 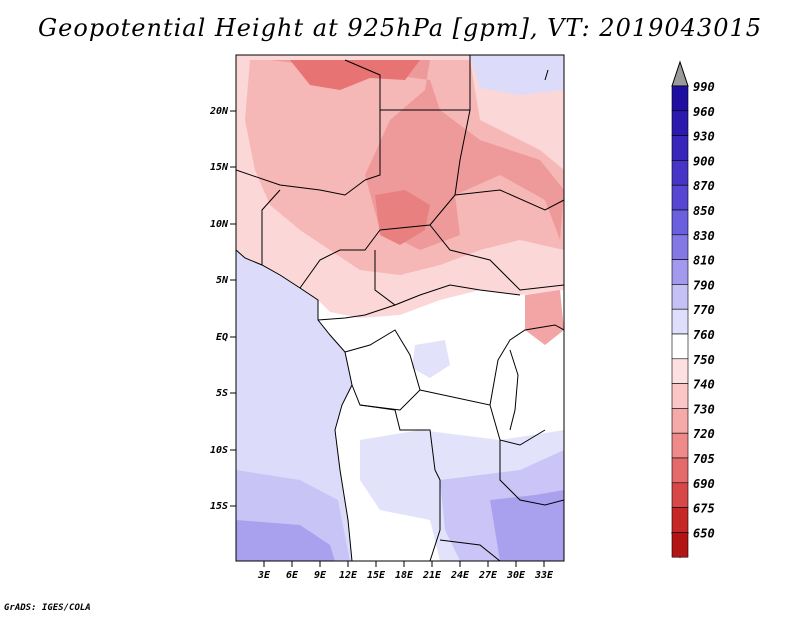 I want to click on x-tick-label: 21E, so click(x=432, y=575).